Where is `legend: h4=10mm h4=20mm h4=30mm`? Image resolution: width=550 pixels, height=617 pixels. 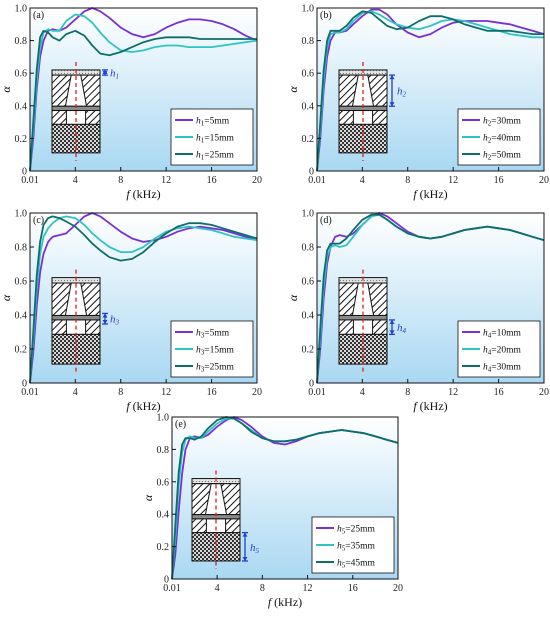 legend: h4=10mm h4=20mm h4=30mm is located at coordinates (499, 349).